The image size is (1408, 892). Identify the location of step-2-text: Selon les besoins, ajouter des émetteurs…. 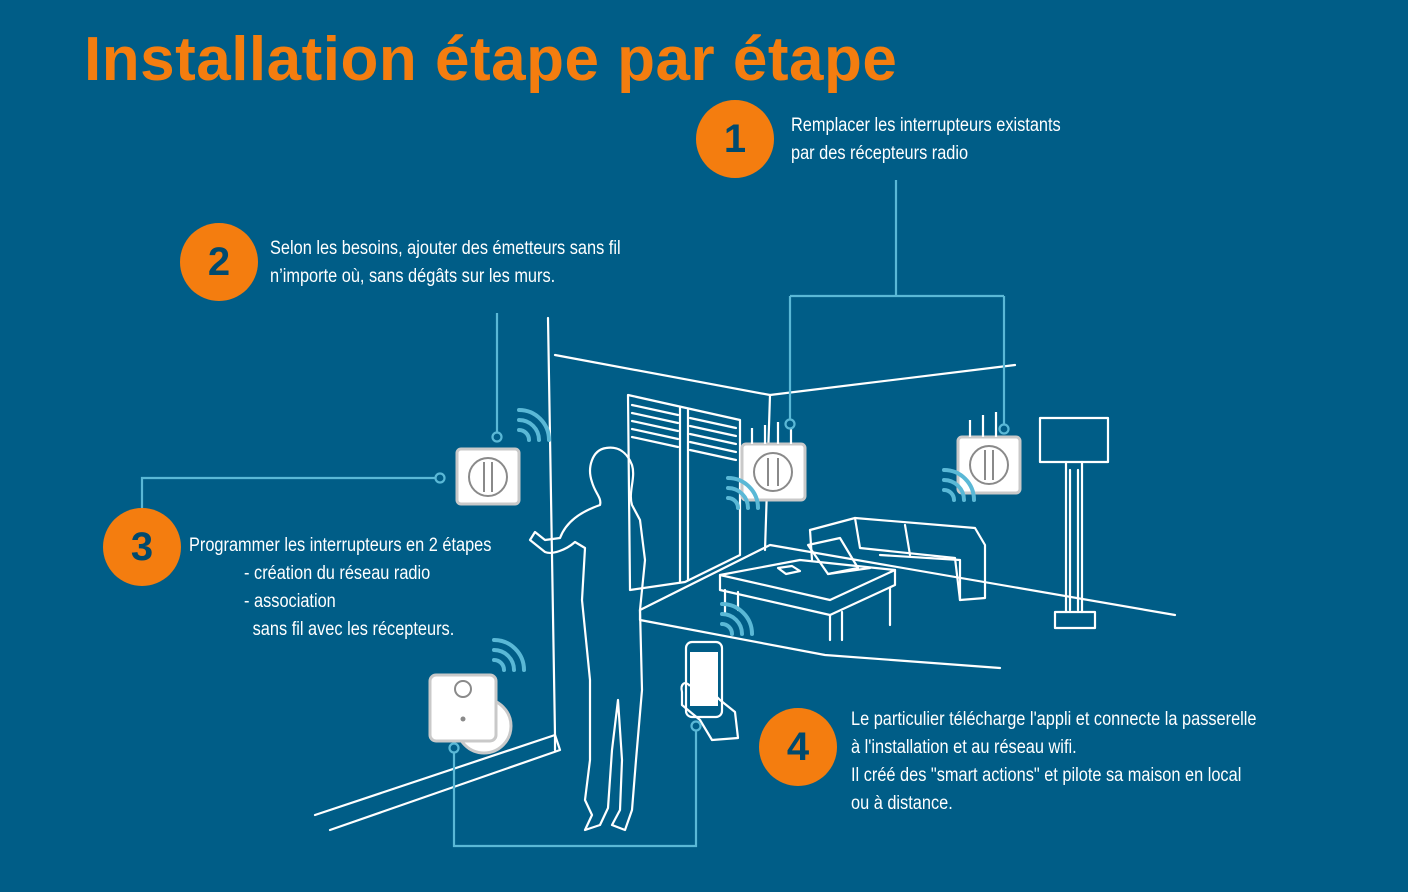
(445, 263).